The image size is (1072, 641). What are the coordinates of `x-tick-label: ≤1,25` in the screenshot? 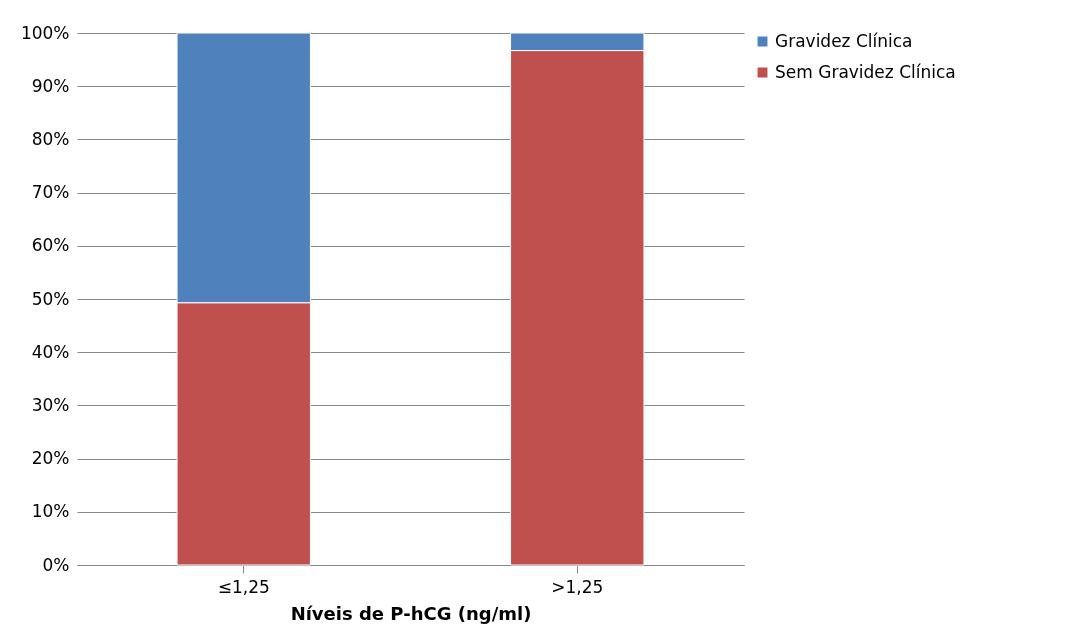 It's located at (243, 586).